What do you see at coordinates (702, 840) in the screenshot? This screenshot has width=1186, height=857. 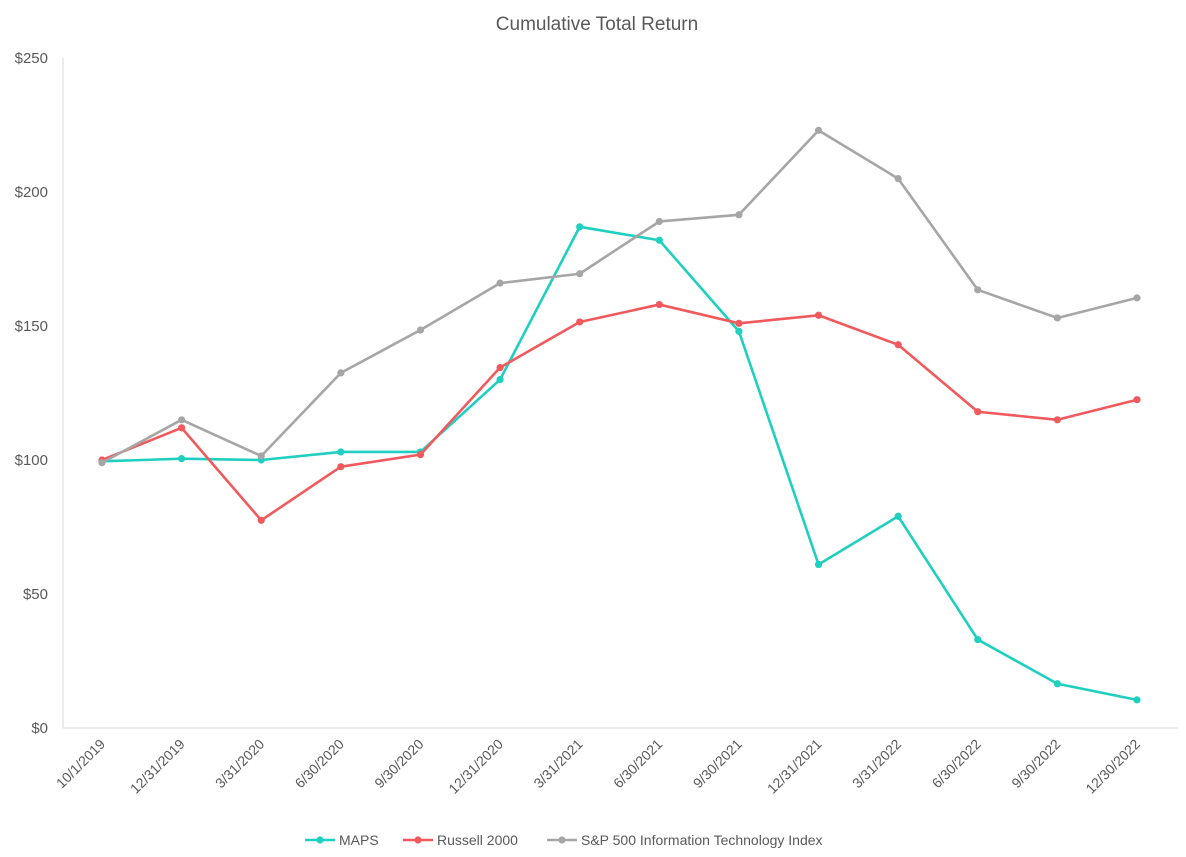 I see `legend-label: S&P 500 Information Technology Index` at bounding box center [702, 840].